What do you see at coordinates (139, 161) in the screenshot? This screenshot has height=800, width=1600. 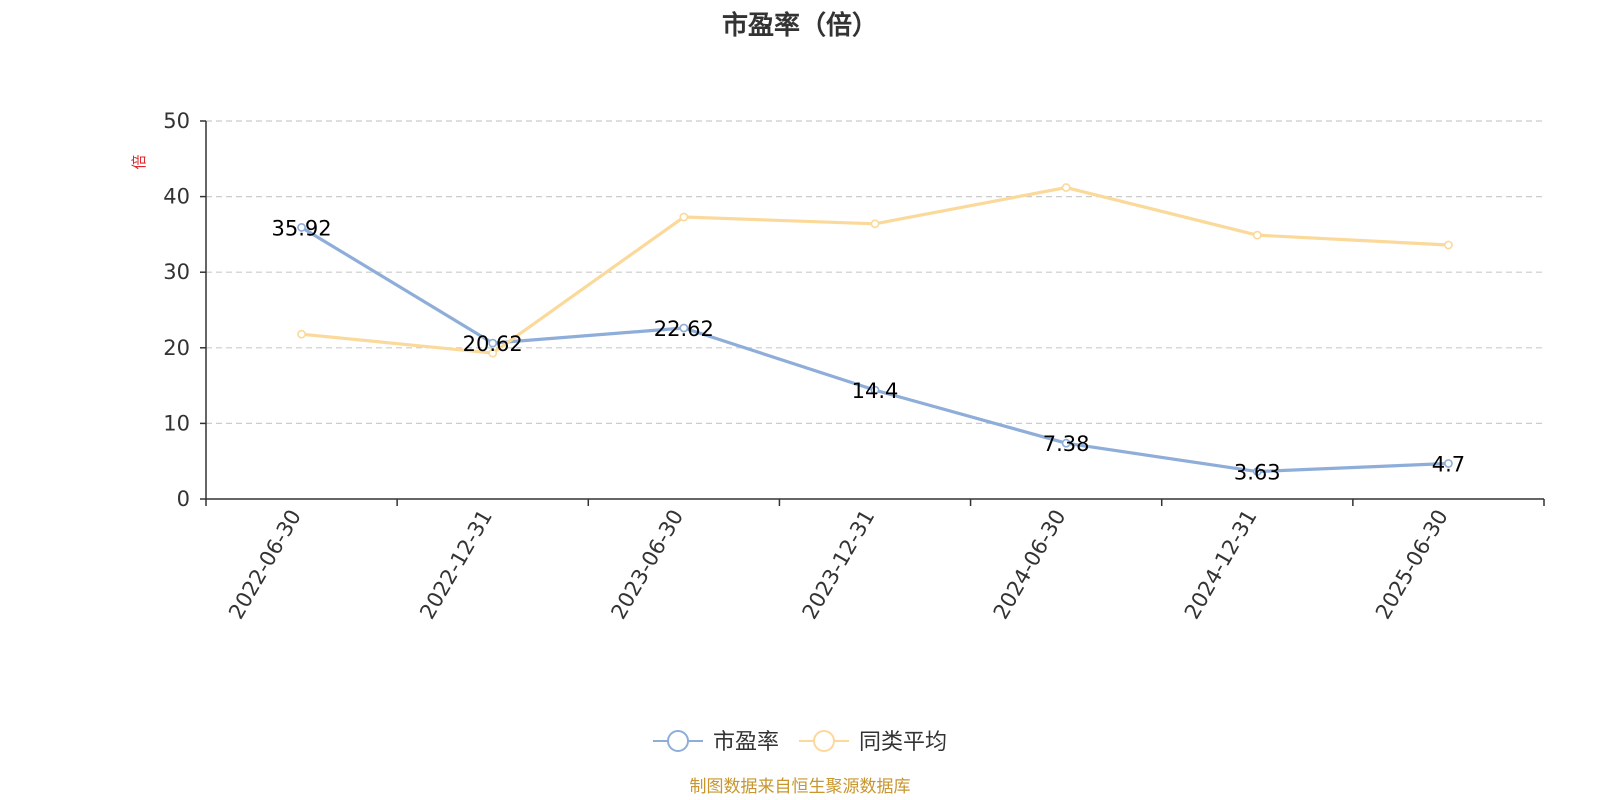 I see `y-axis-unit: 倍` at bounding box center [139, 161].